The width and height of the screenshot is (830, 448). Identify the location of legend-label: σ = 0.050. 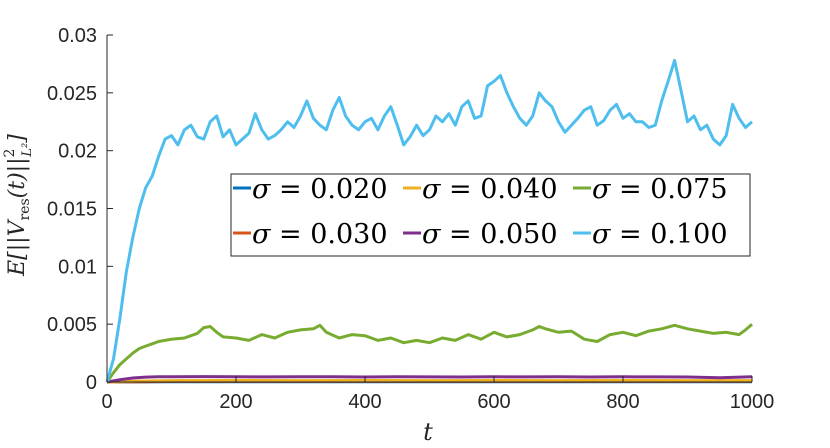
(490, 234).